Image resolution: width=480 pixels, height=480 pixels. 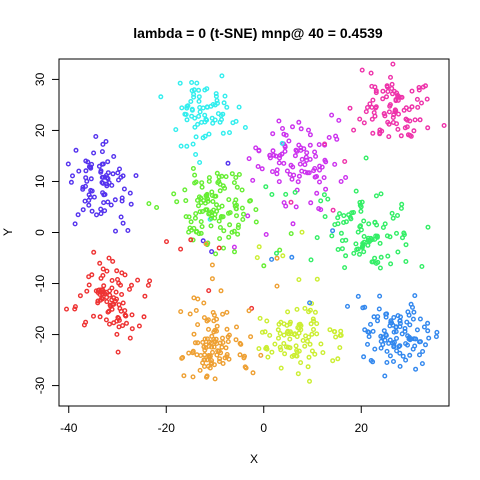 What do you see at coordinates (258, 33) in the screenshot?
I see `chart-title: lambda = 0 (t-SNE) mnp@ 40 = 0.4539` at bounding box center [258, 33].